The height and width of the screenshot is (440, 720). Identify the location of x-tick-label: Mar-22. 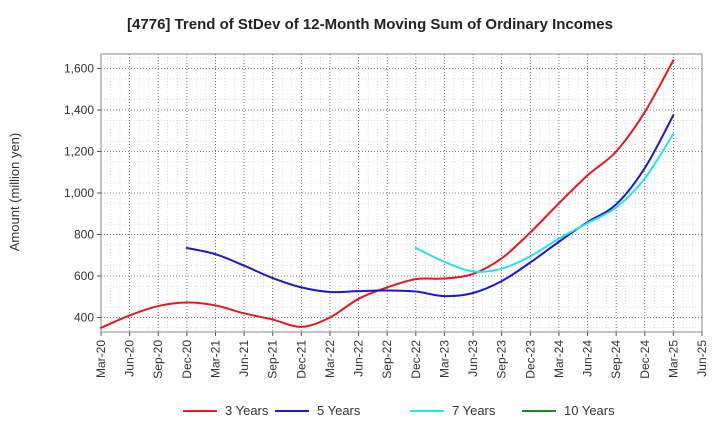
(330, 359).